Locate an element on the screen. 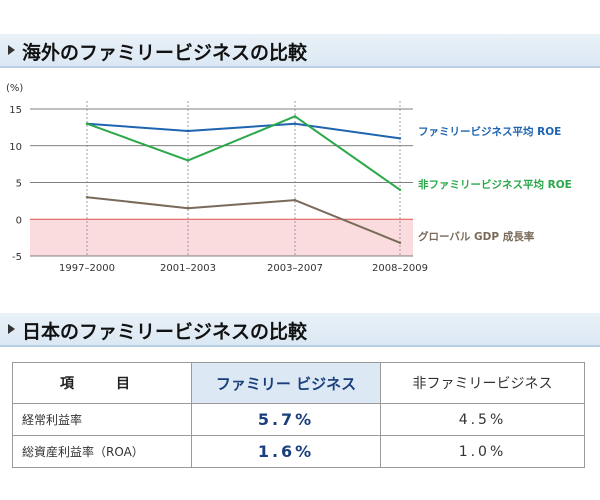 This screenshot has width=600, height=500. series-label: ファミリービジネス平均 ROE is located at coordinates (489, 131).